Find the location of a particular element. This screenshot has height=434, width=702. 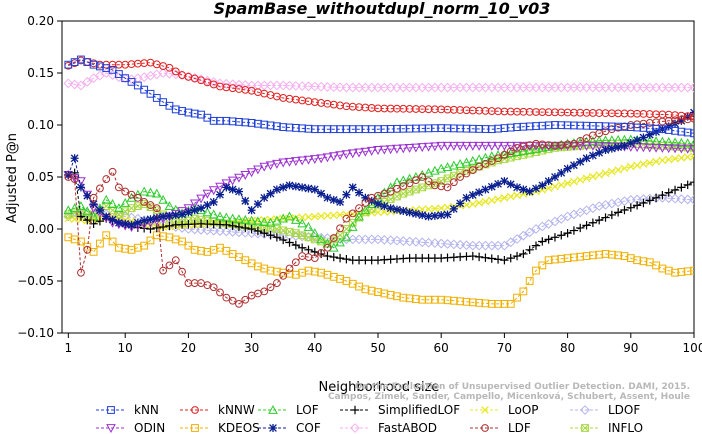

x-axis-label: Neighborhood size is located at coordinates (379, 387).